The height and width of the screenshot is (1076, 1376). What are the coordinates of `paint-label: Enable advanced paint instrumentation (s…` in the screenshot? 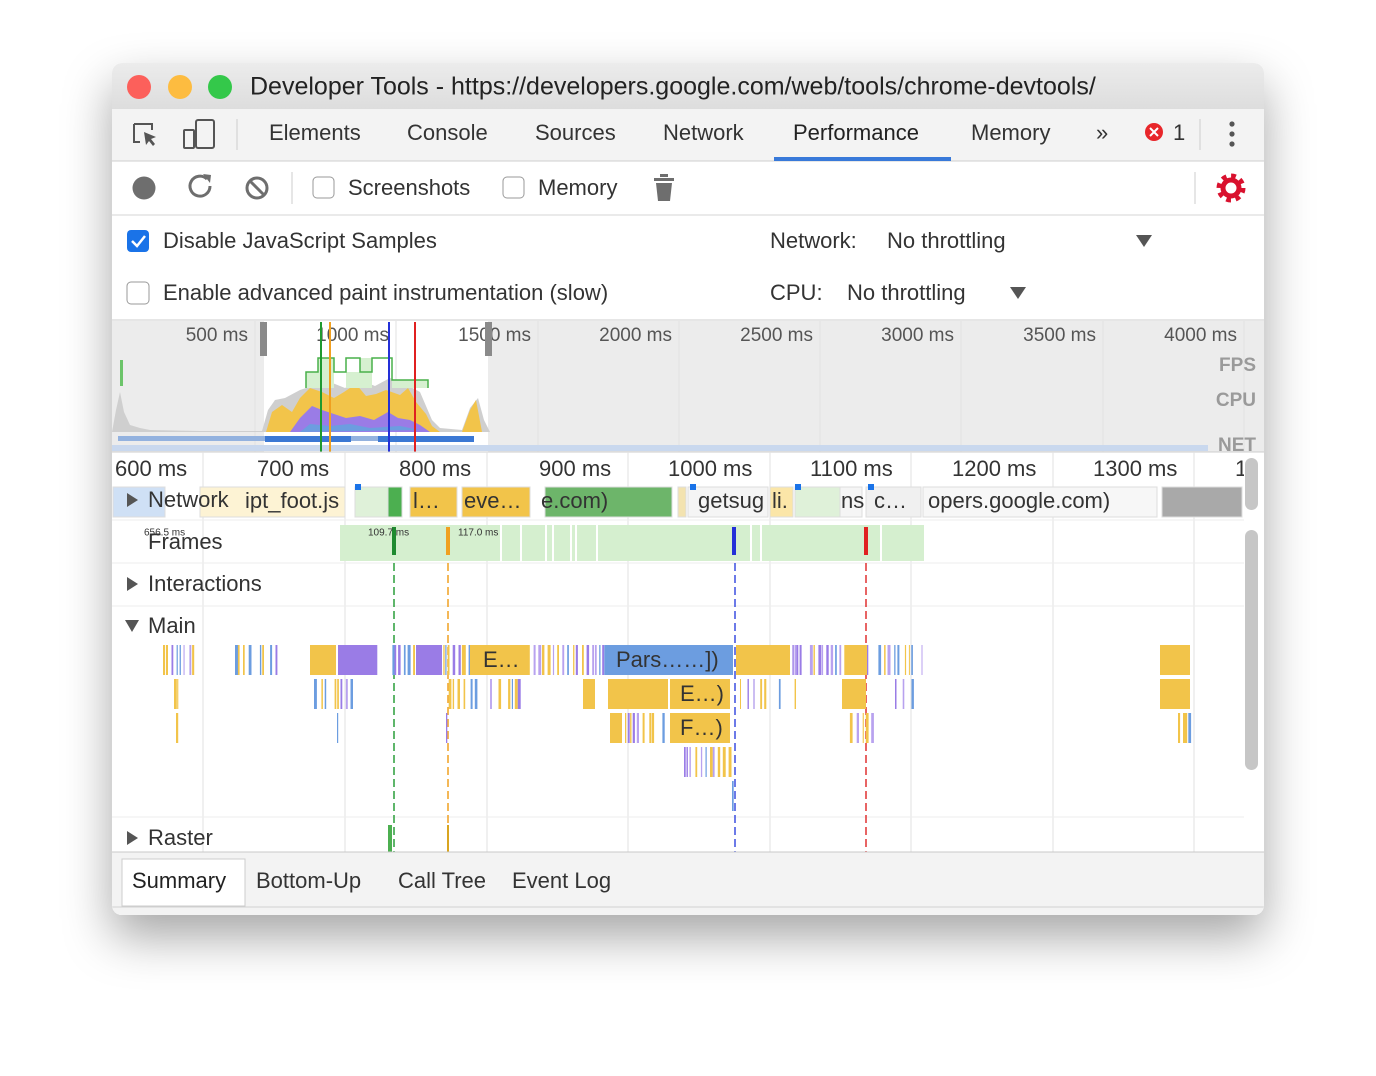 It's located at (385, 292).